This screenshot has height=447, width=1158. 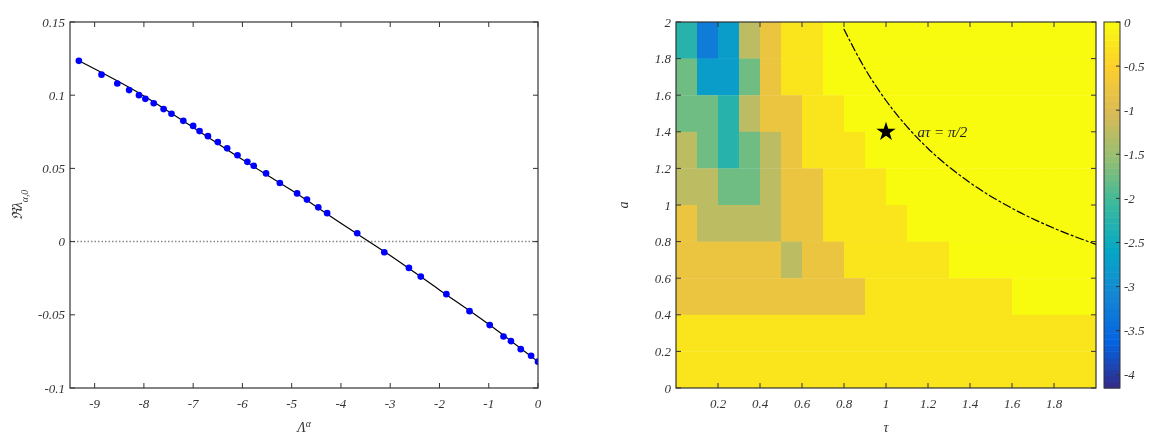 I want to click on color-bar-label: -0.5, so click(x=1135, y=66).